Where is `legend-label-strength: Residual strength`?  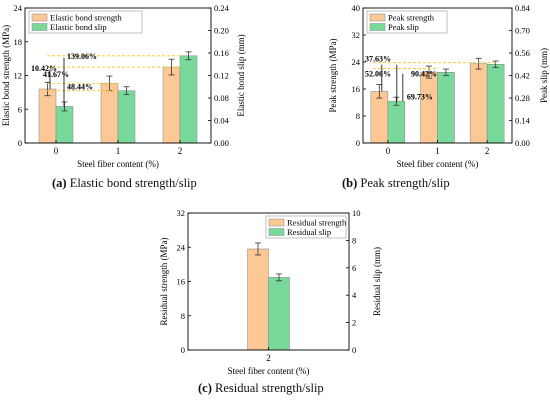
legend-label-strength: Residual strength is located at coordinates (317, 223).